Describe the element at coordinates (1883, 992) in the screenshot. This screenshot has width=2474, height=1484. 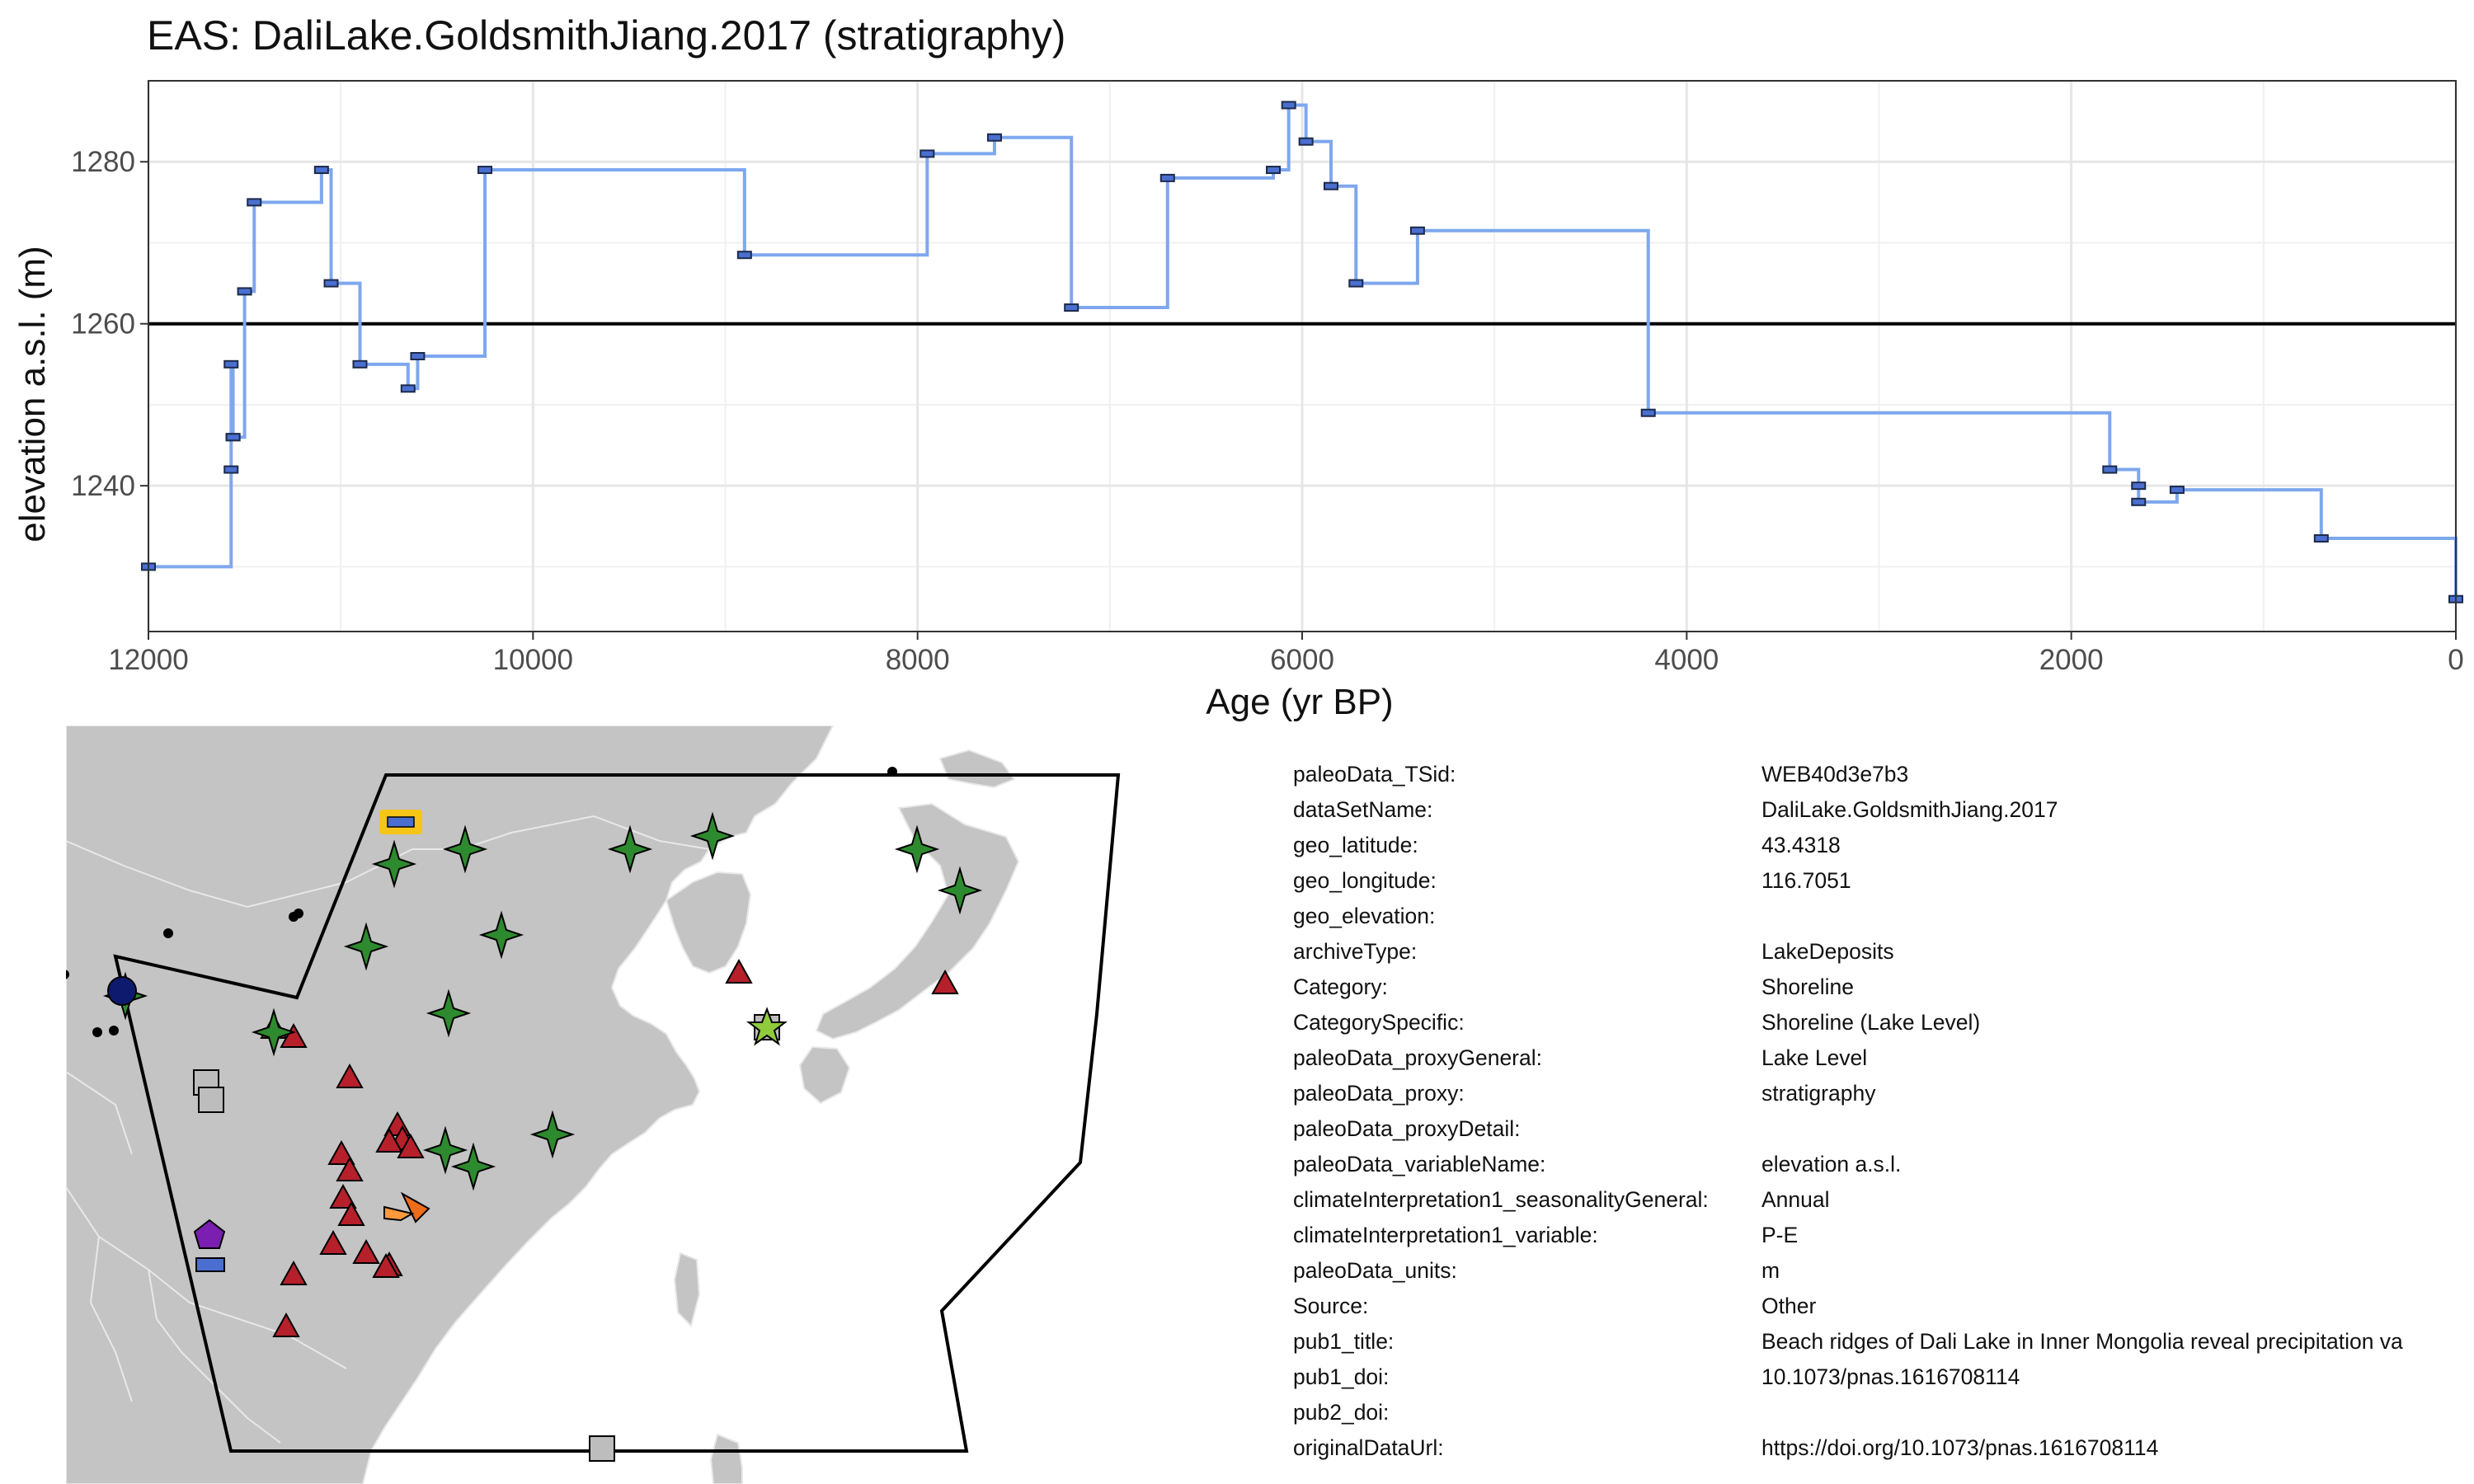
I see `metadata-row: Category: Shoreline` at that location.